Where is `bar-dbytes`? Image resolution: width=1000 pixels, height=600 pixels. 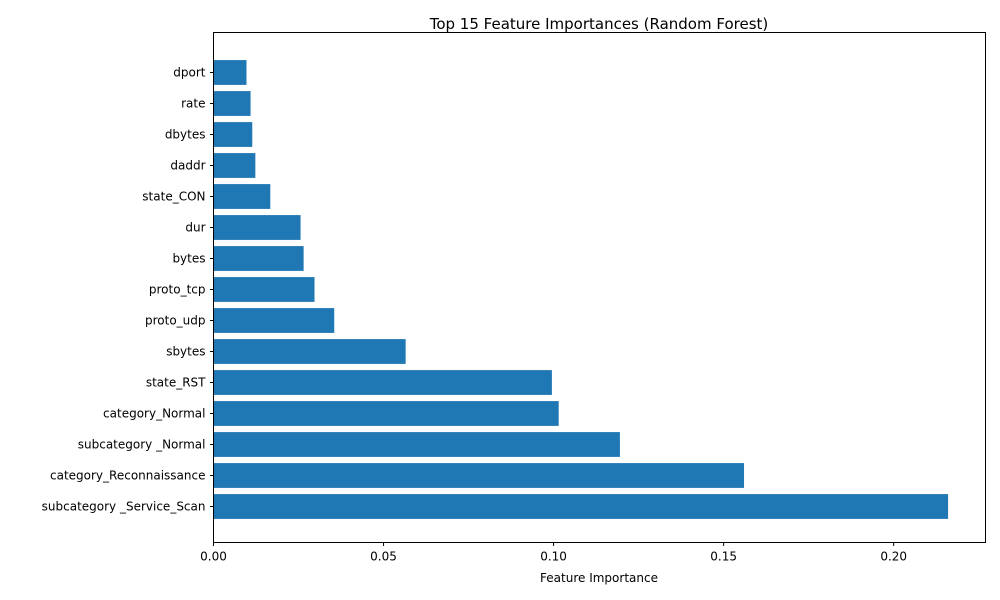
bar-dbytes is located at coordinates (233, 134).